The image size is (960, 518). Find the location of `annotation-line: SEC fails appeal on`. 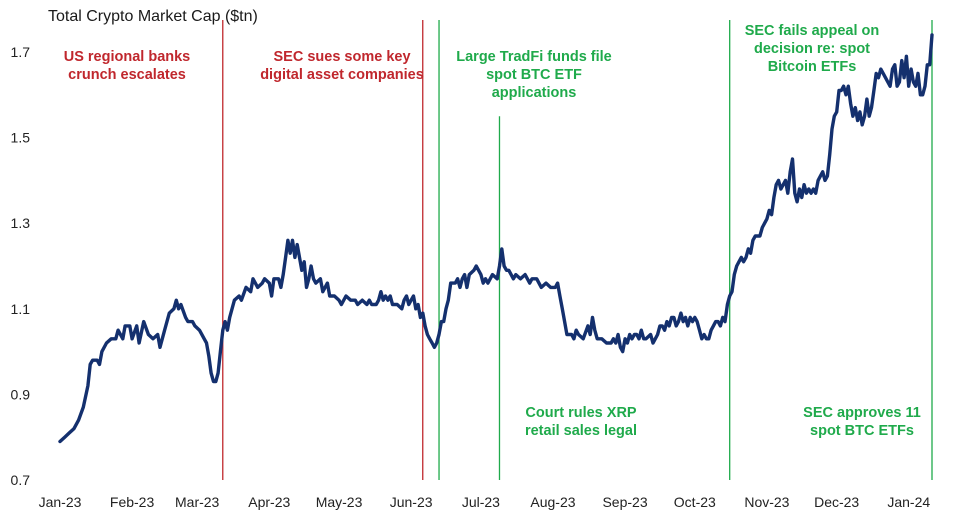

annotation-line: SEC fails appeal on is located at coordinates (812, 31).